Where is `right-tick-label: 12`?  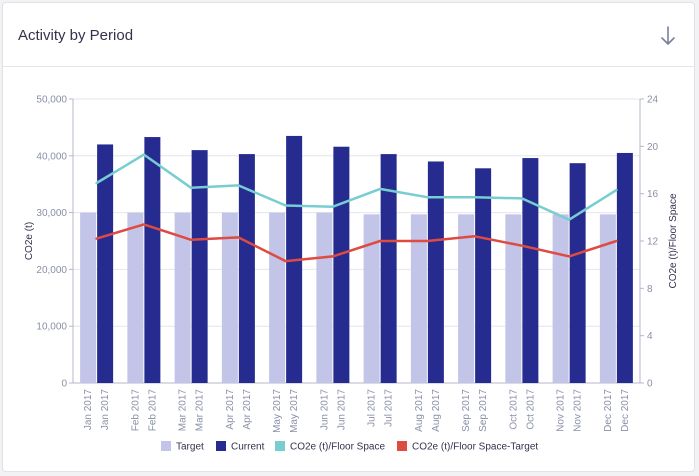 right-tick-label: 12 is located at coordinates (653, 242).